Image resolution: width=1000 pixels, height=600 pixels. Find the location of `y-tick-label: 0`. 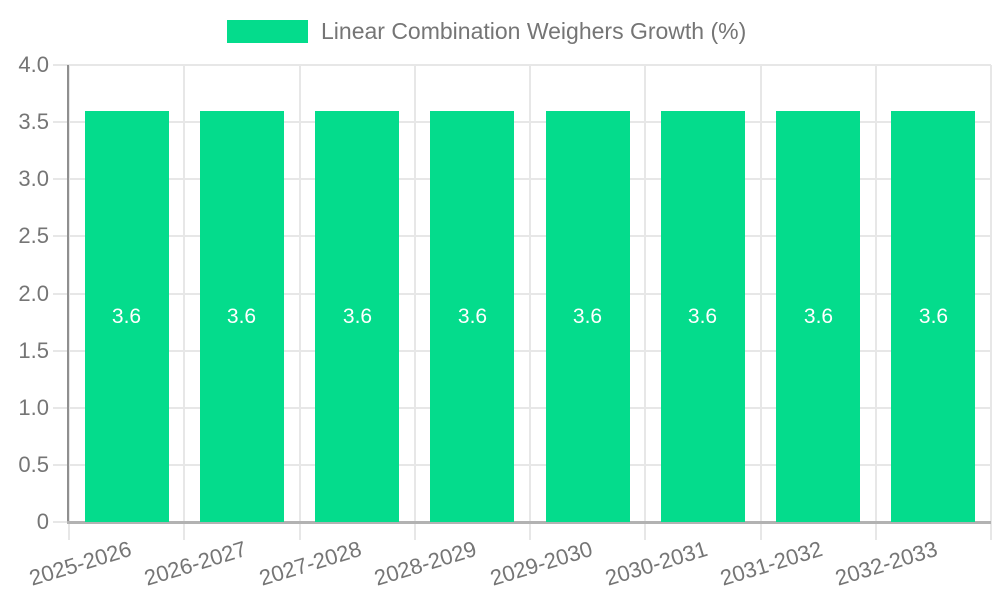

y-tick-label: 0 is located at coordinates (42, 521).